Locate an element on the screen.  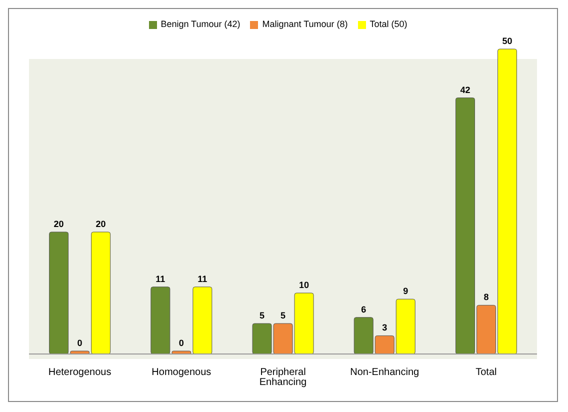
x-tick-label: Total is located at coordinates (486, 372).